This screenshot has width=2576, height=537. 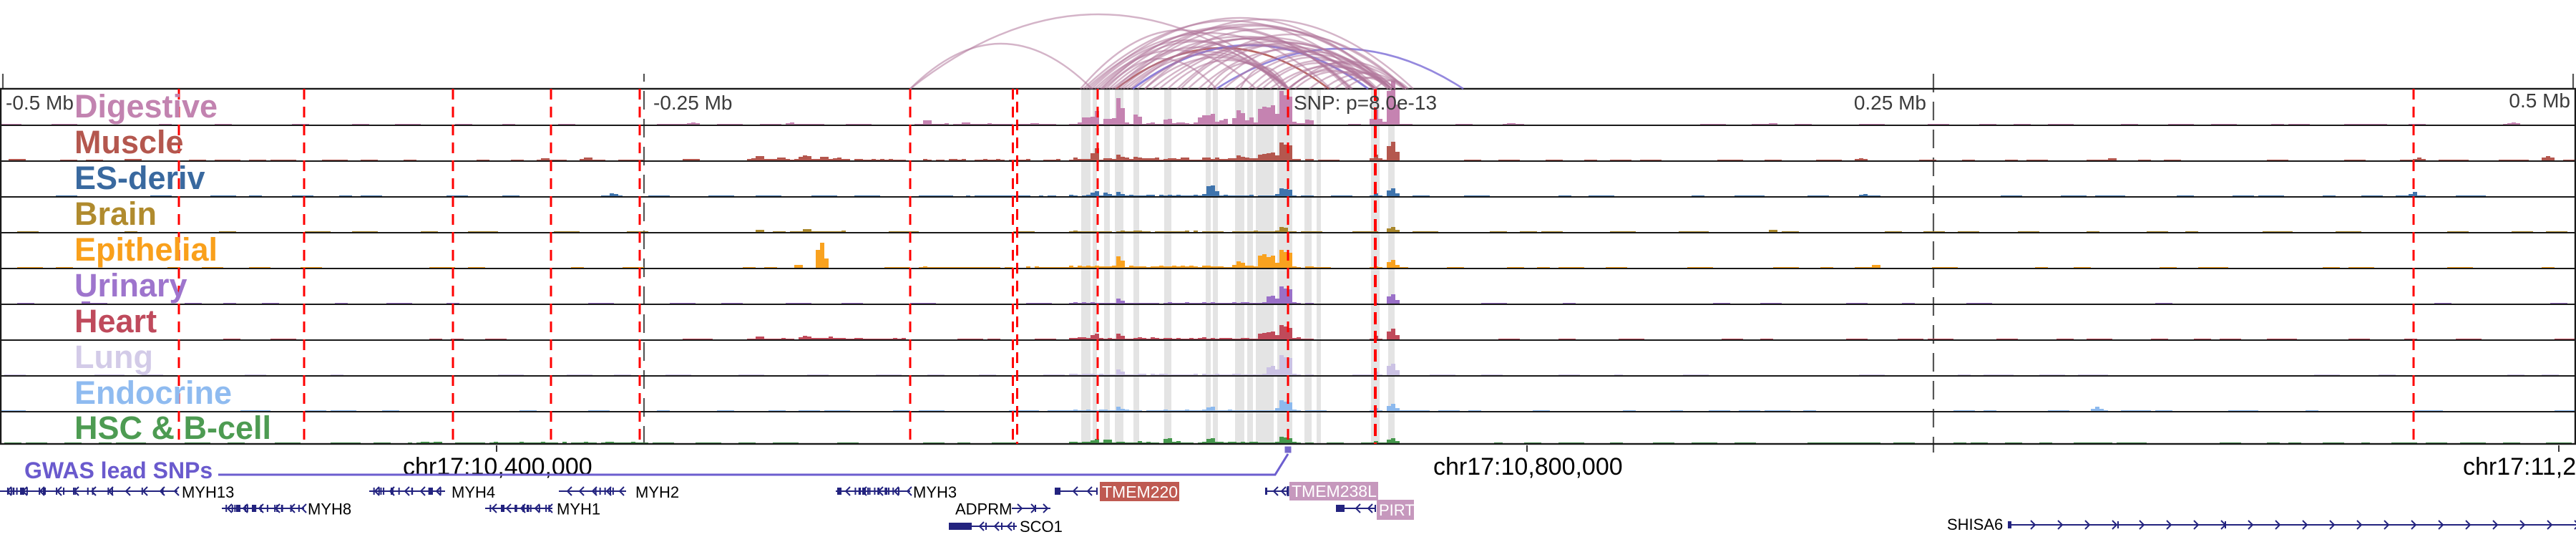 What do you see at coordinates (578, 509) in the screenshot?
I see `svg-text: MYH1` at bounding box center [578, 509].